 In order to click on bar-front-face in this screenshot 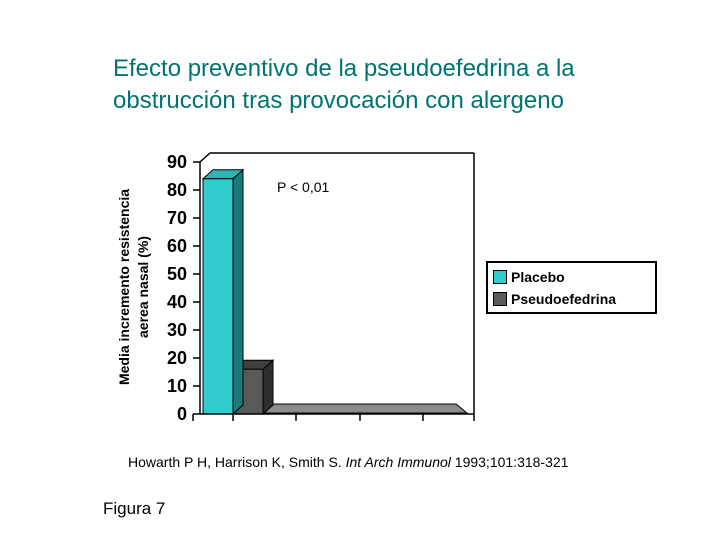, I will do `click(218, 296)`.